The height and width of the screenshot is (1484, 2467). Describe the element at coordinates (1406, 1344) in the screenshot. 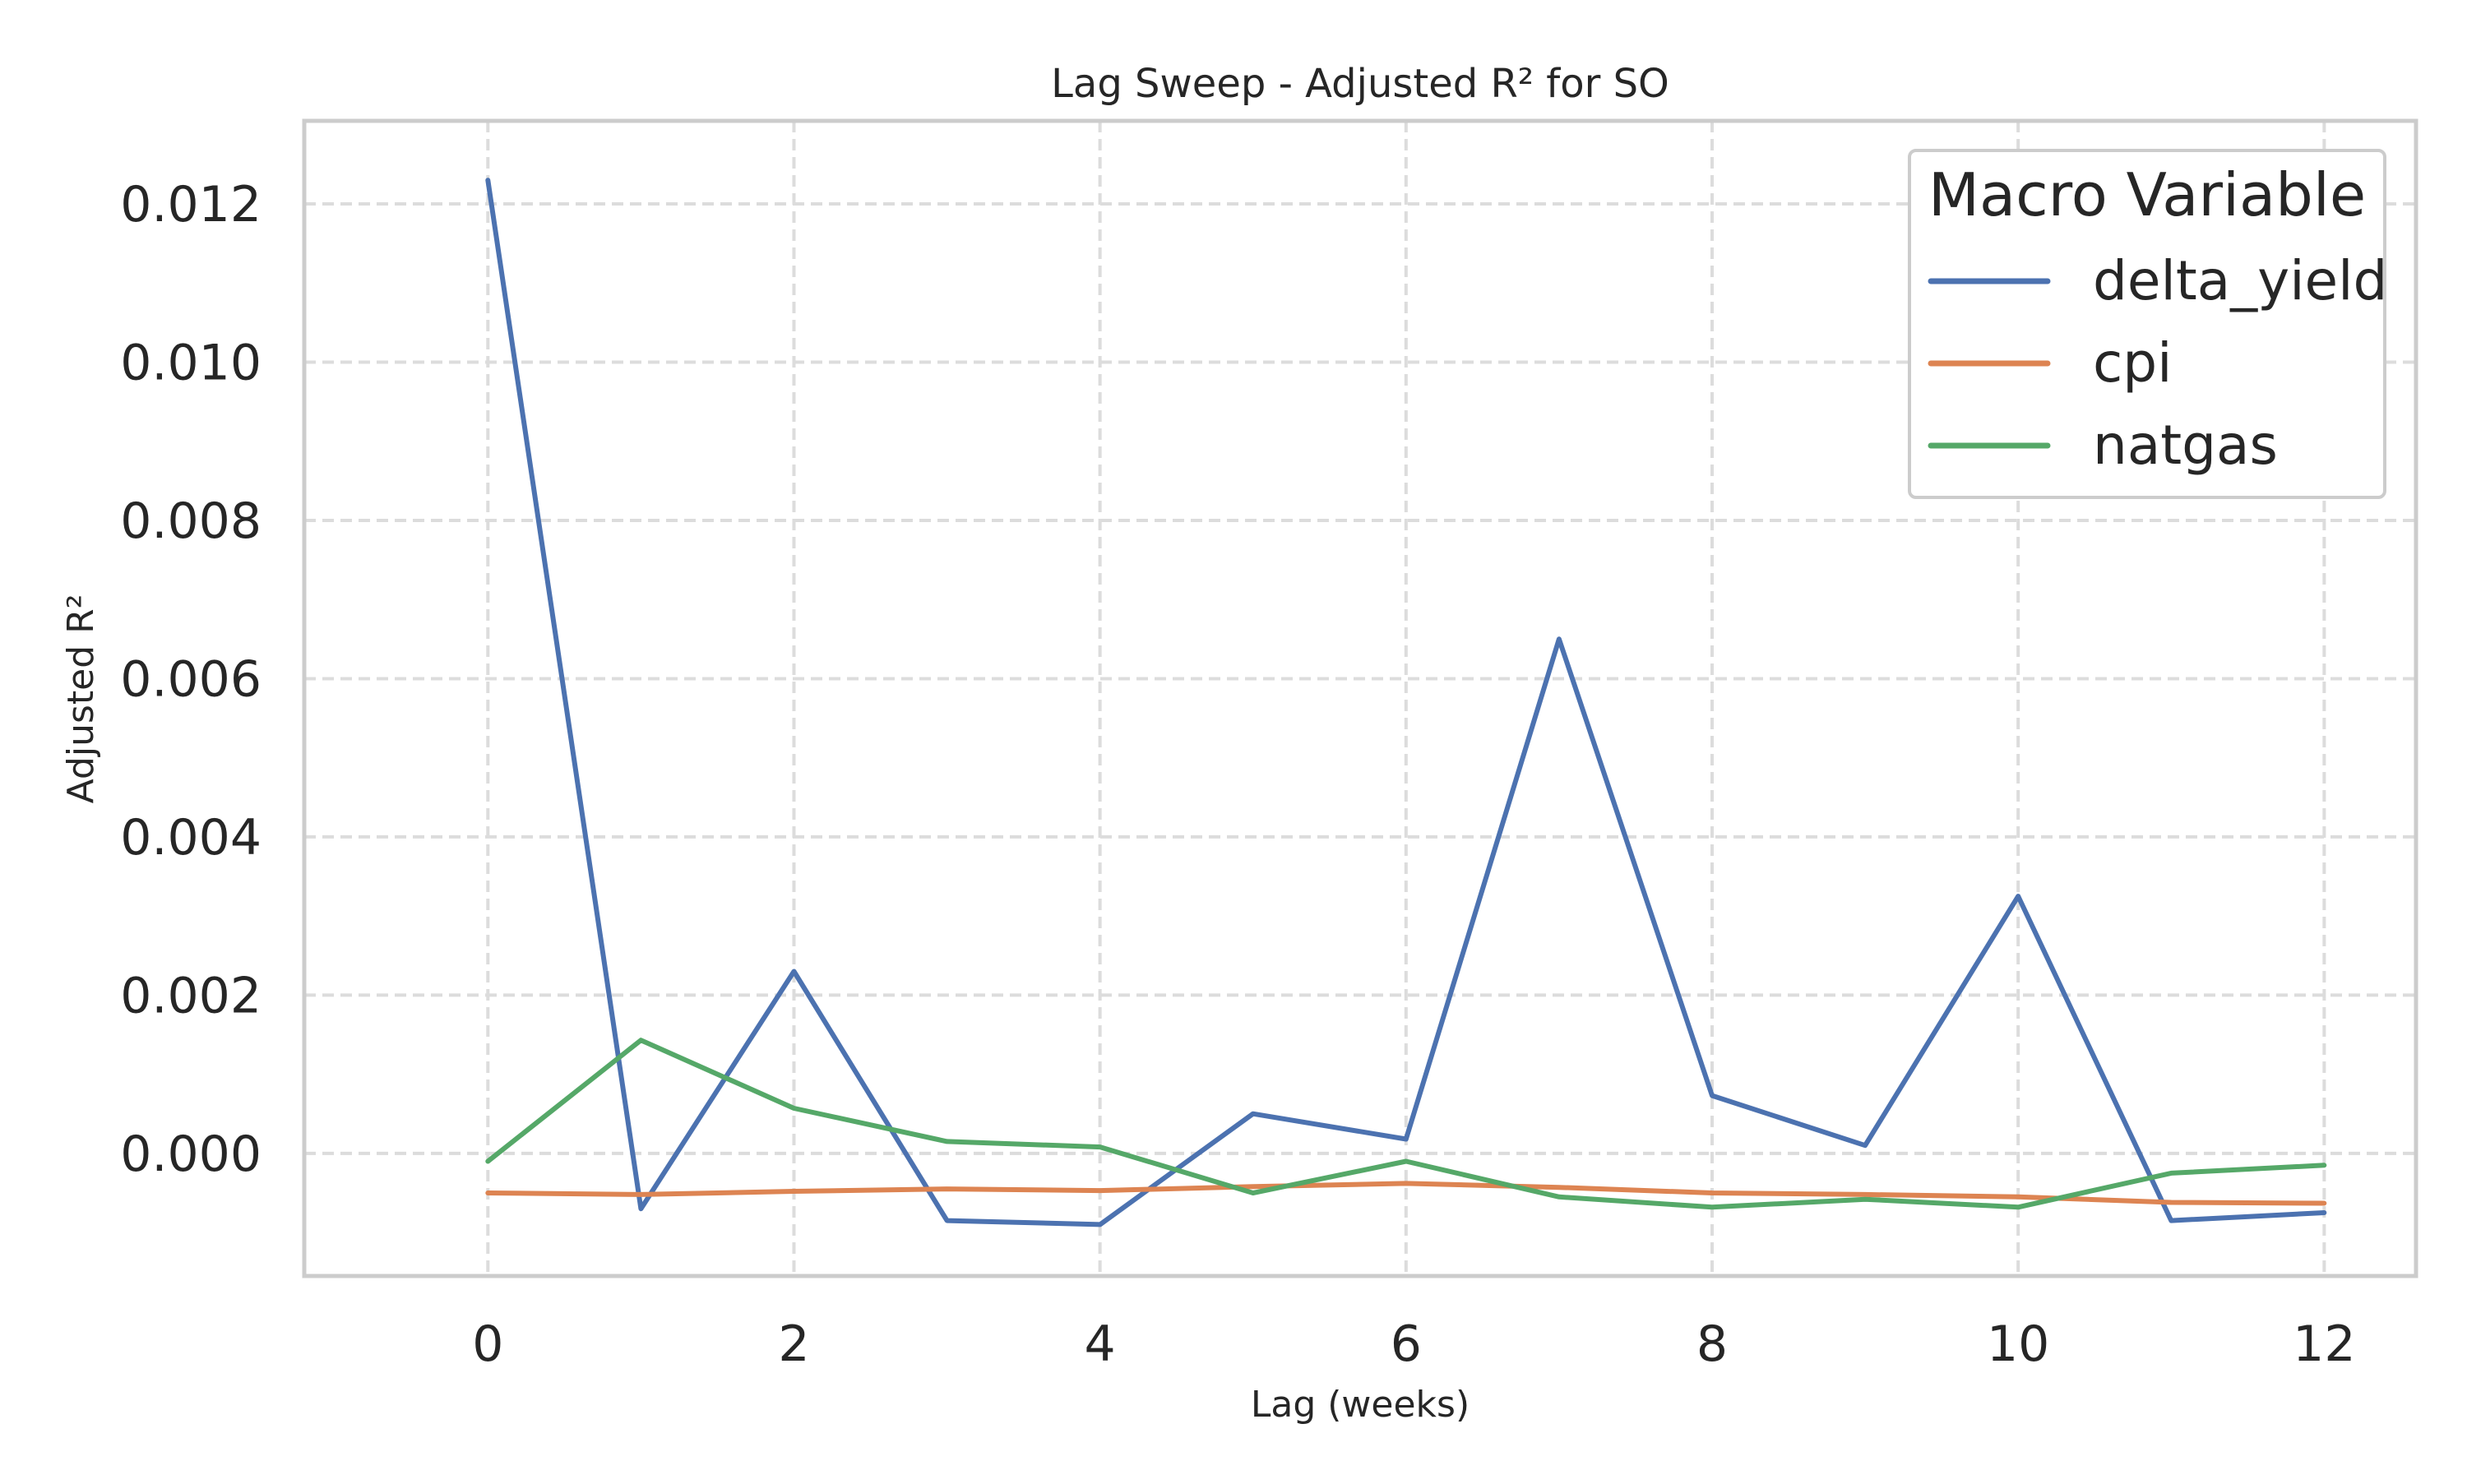

I see `x-tick-label: 6` at that location.